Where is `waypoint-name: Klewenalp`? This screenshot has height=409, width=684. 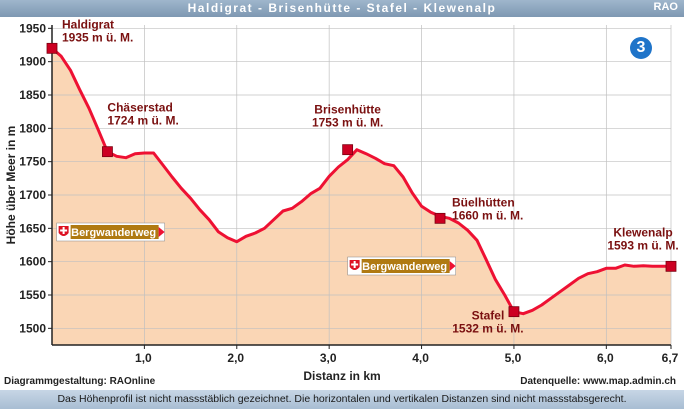
waypoint-name: Klewenalp is located at coordinates (642, 232).